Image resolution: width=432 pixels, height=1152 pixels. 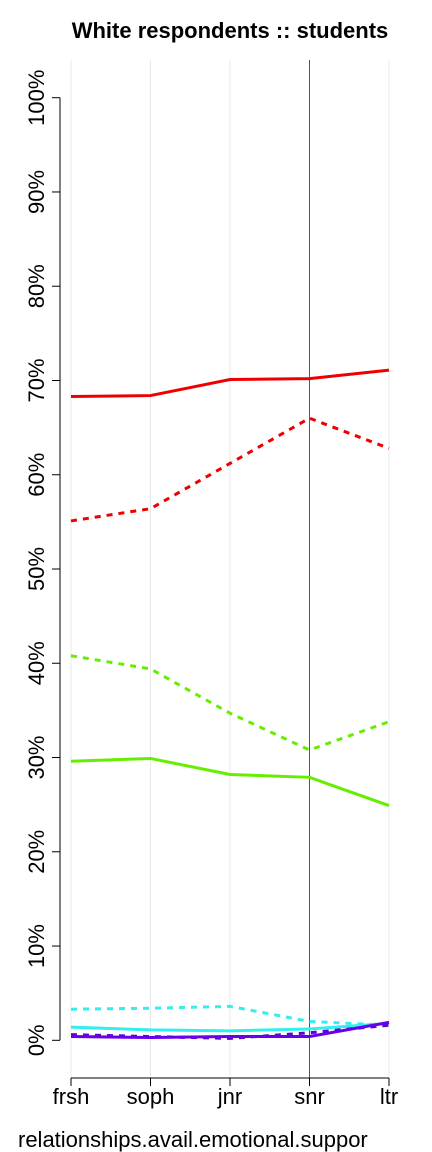 What do you see at coordinates (36, 1040) in the screenshot?
I see `y-tick-label: 0%` at bounding box center [36, 1040].